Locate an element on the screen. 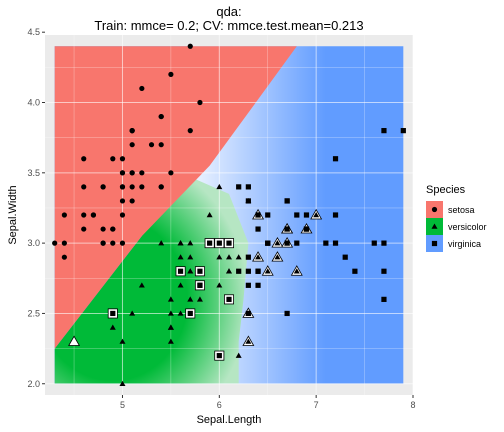  y-tick-label: 3.5 is located at coordinates (33, 173).